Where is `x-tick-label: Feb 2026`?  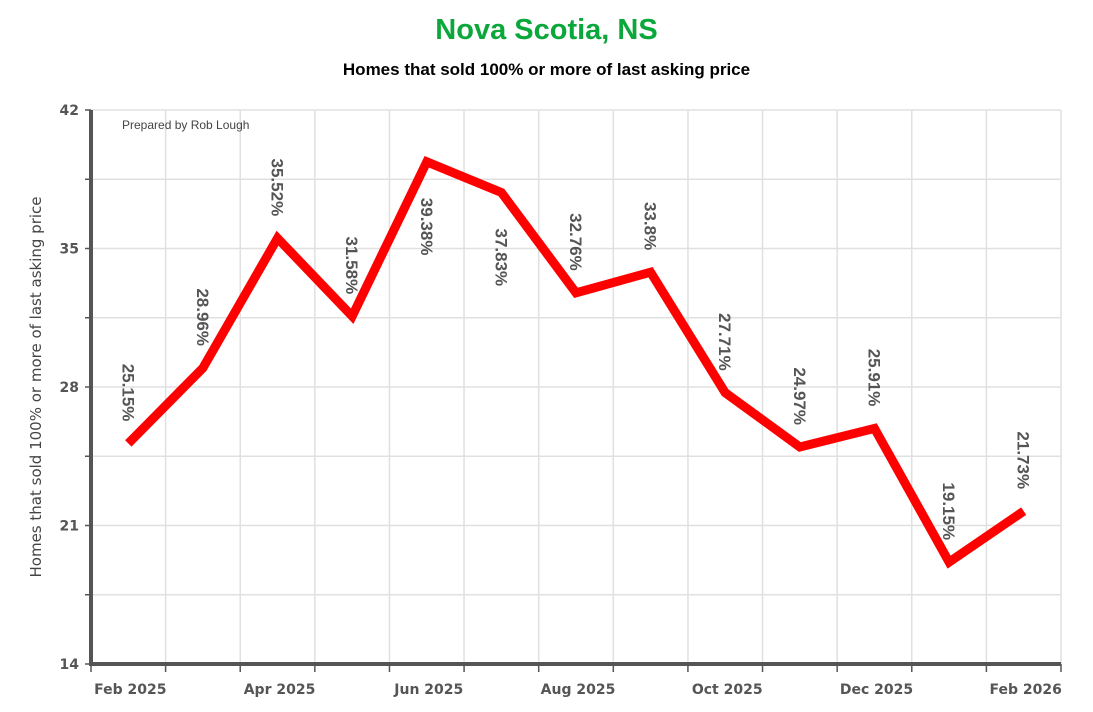 x-tick-label: Feb 2026 is located at coordinates (1026, 690).